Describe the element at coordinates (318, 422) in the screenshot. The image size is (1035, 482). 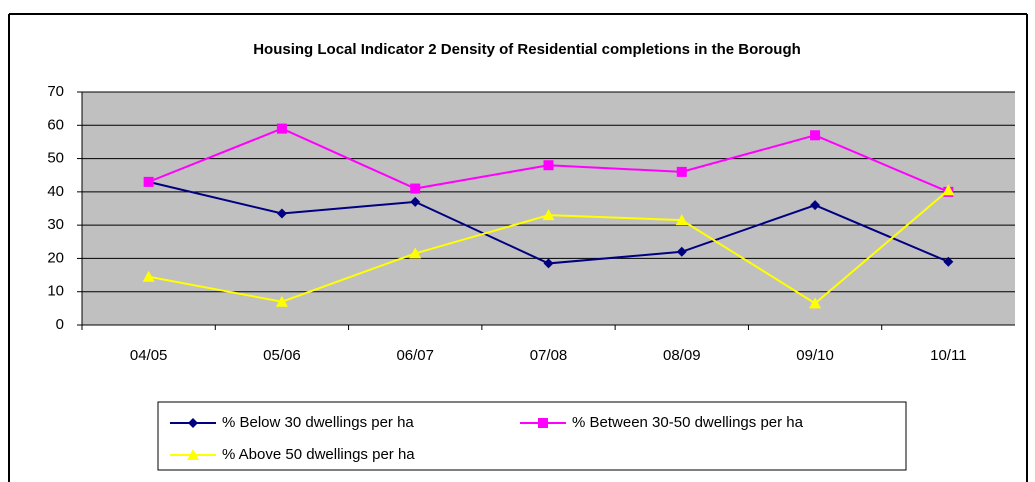
I see `legend-label: % Below 30 dwellings per ha` at that location.